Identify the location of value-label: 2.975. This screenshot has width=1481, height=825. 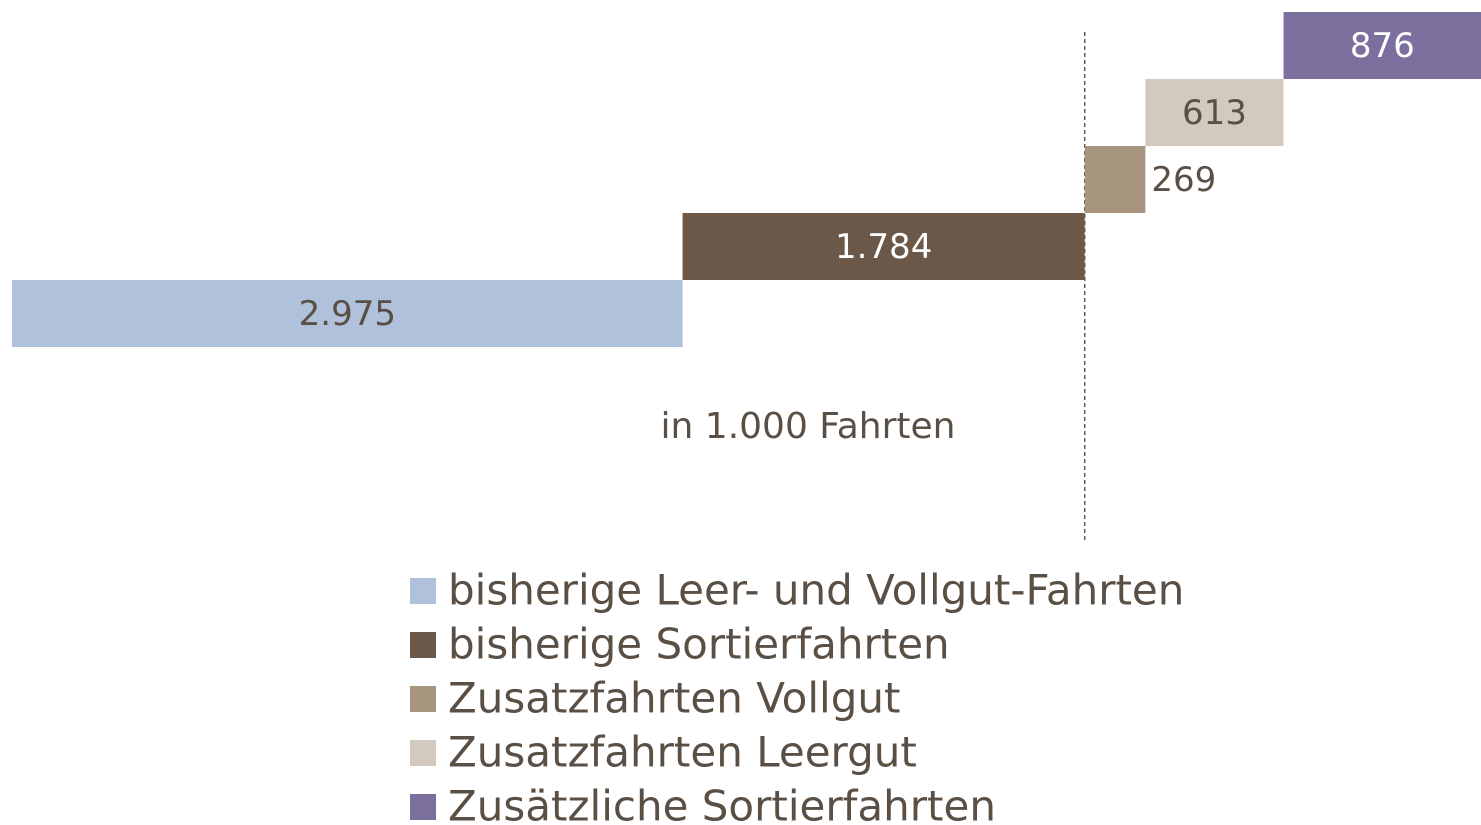
(347, 314).